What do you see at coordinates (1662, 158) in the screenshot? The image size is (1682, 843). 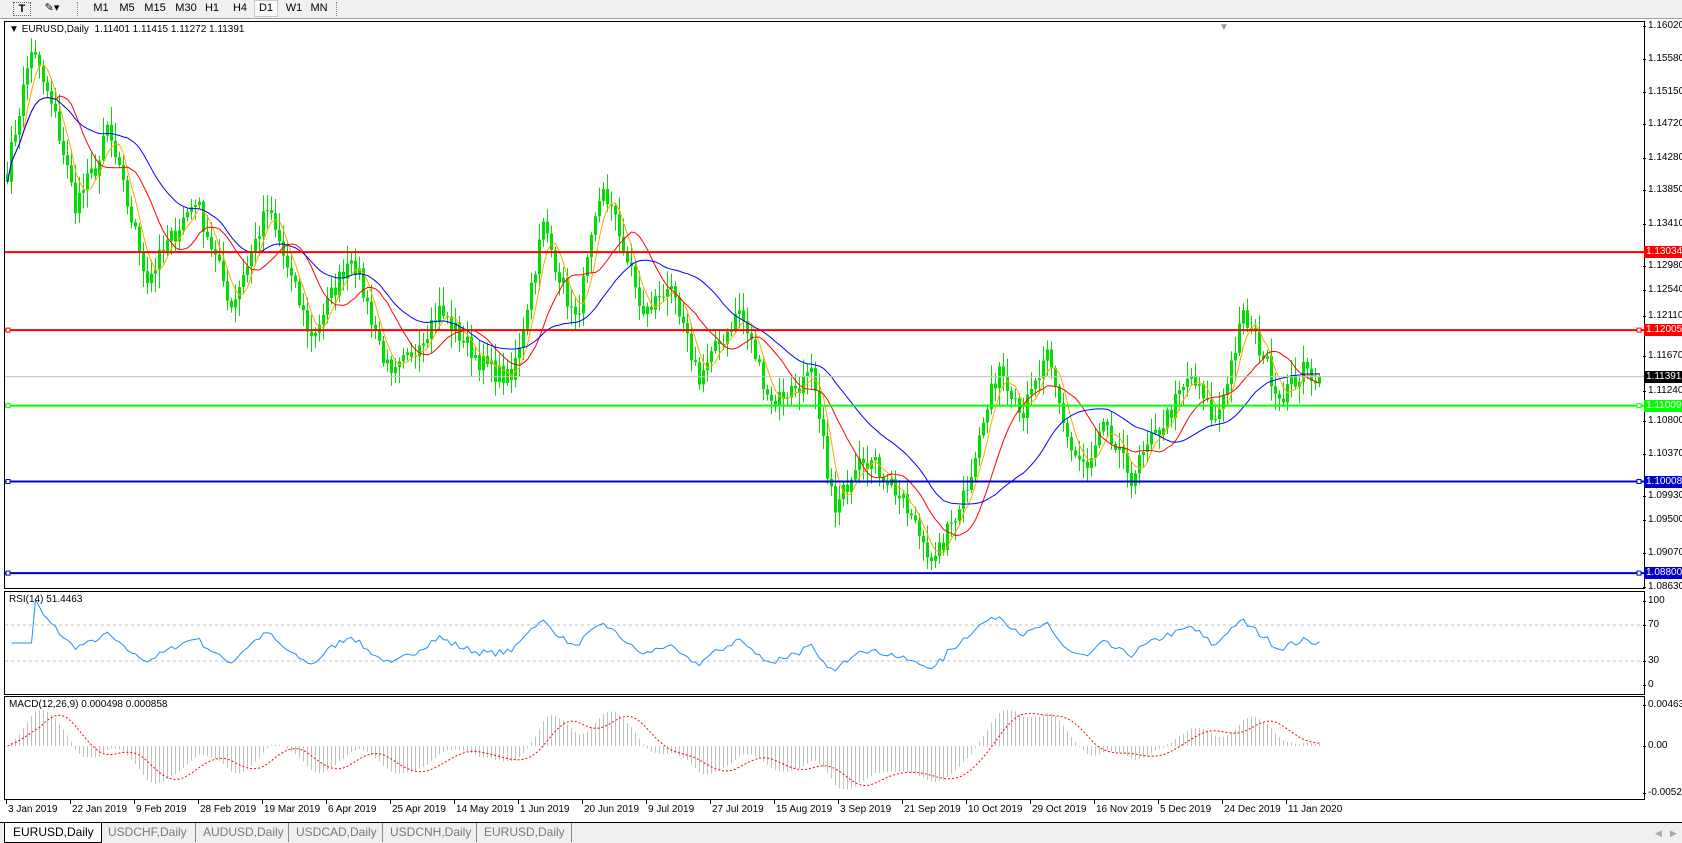 I see `price-axis-label: 1.14280` at bounding box center [1662, 158].